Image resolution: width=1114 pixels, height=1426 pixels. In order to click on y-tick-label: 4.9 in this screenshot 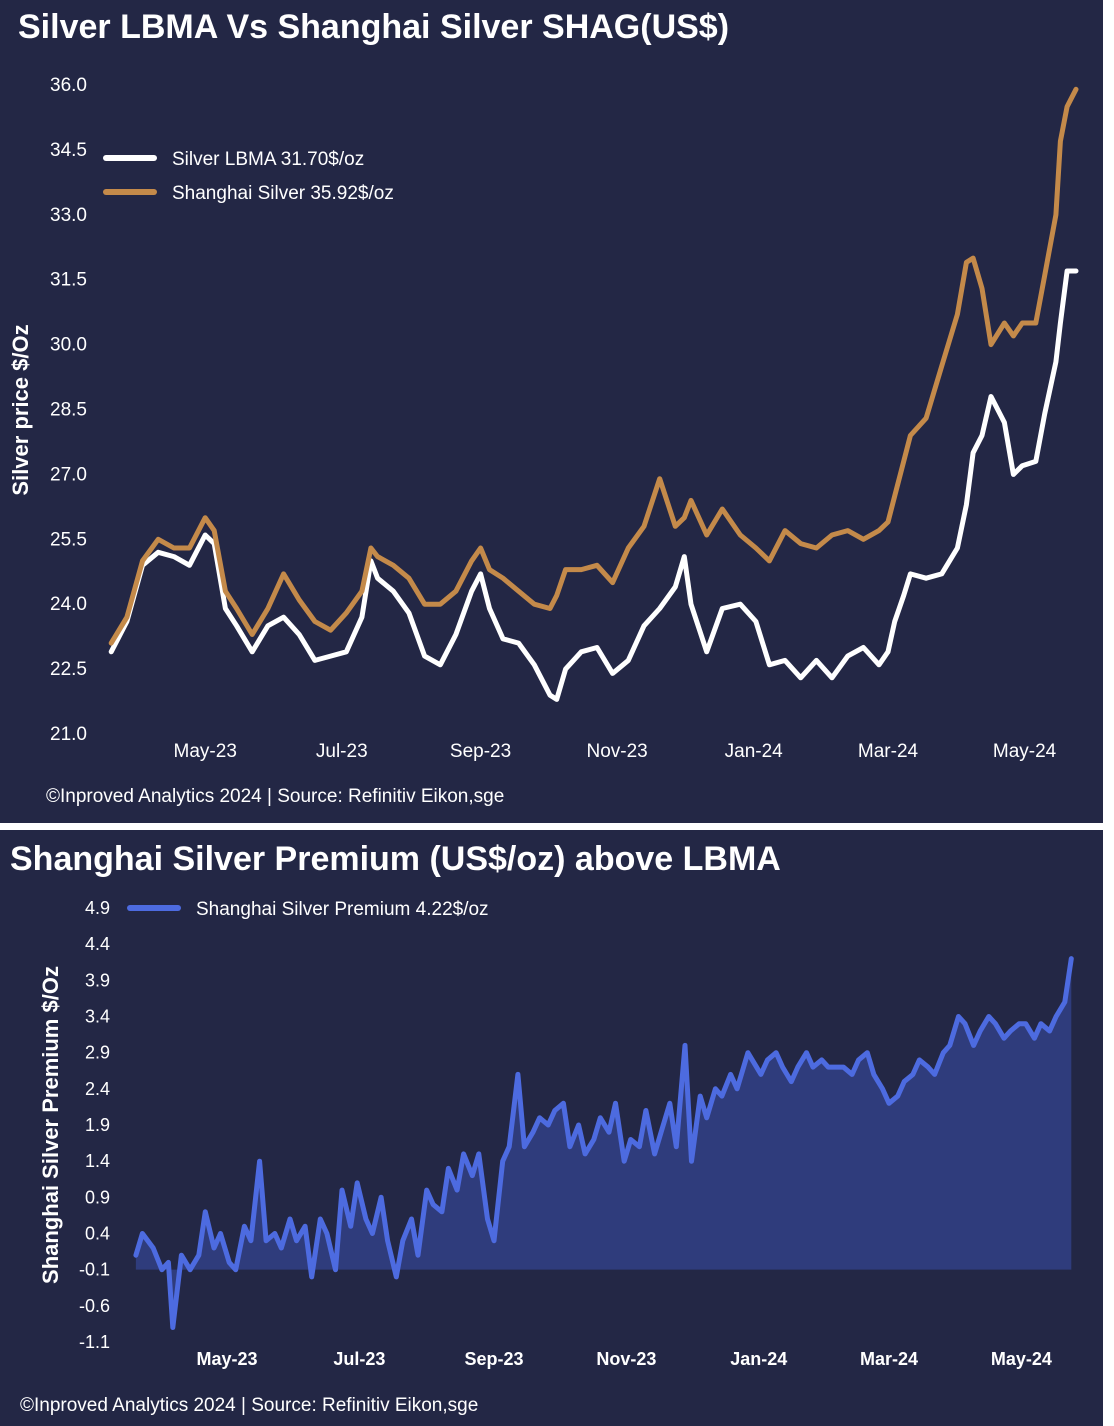, I will do `click(97, 908)`.